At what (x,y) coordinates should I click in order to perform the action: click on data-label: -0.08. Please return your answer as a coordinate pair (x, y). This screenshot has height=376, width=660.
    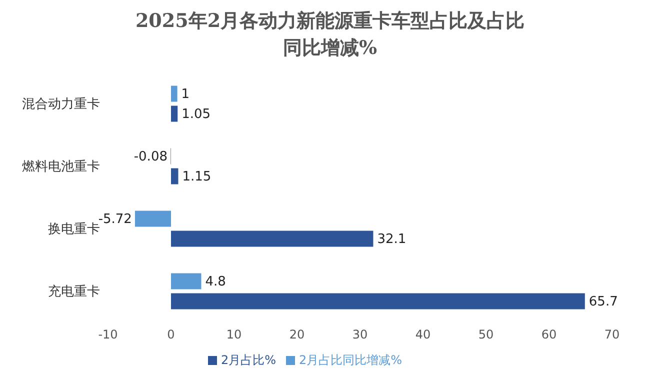
    Looking at the image, I should click on (151, 156).